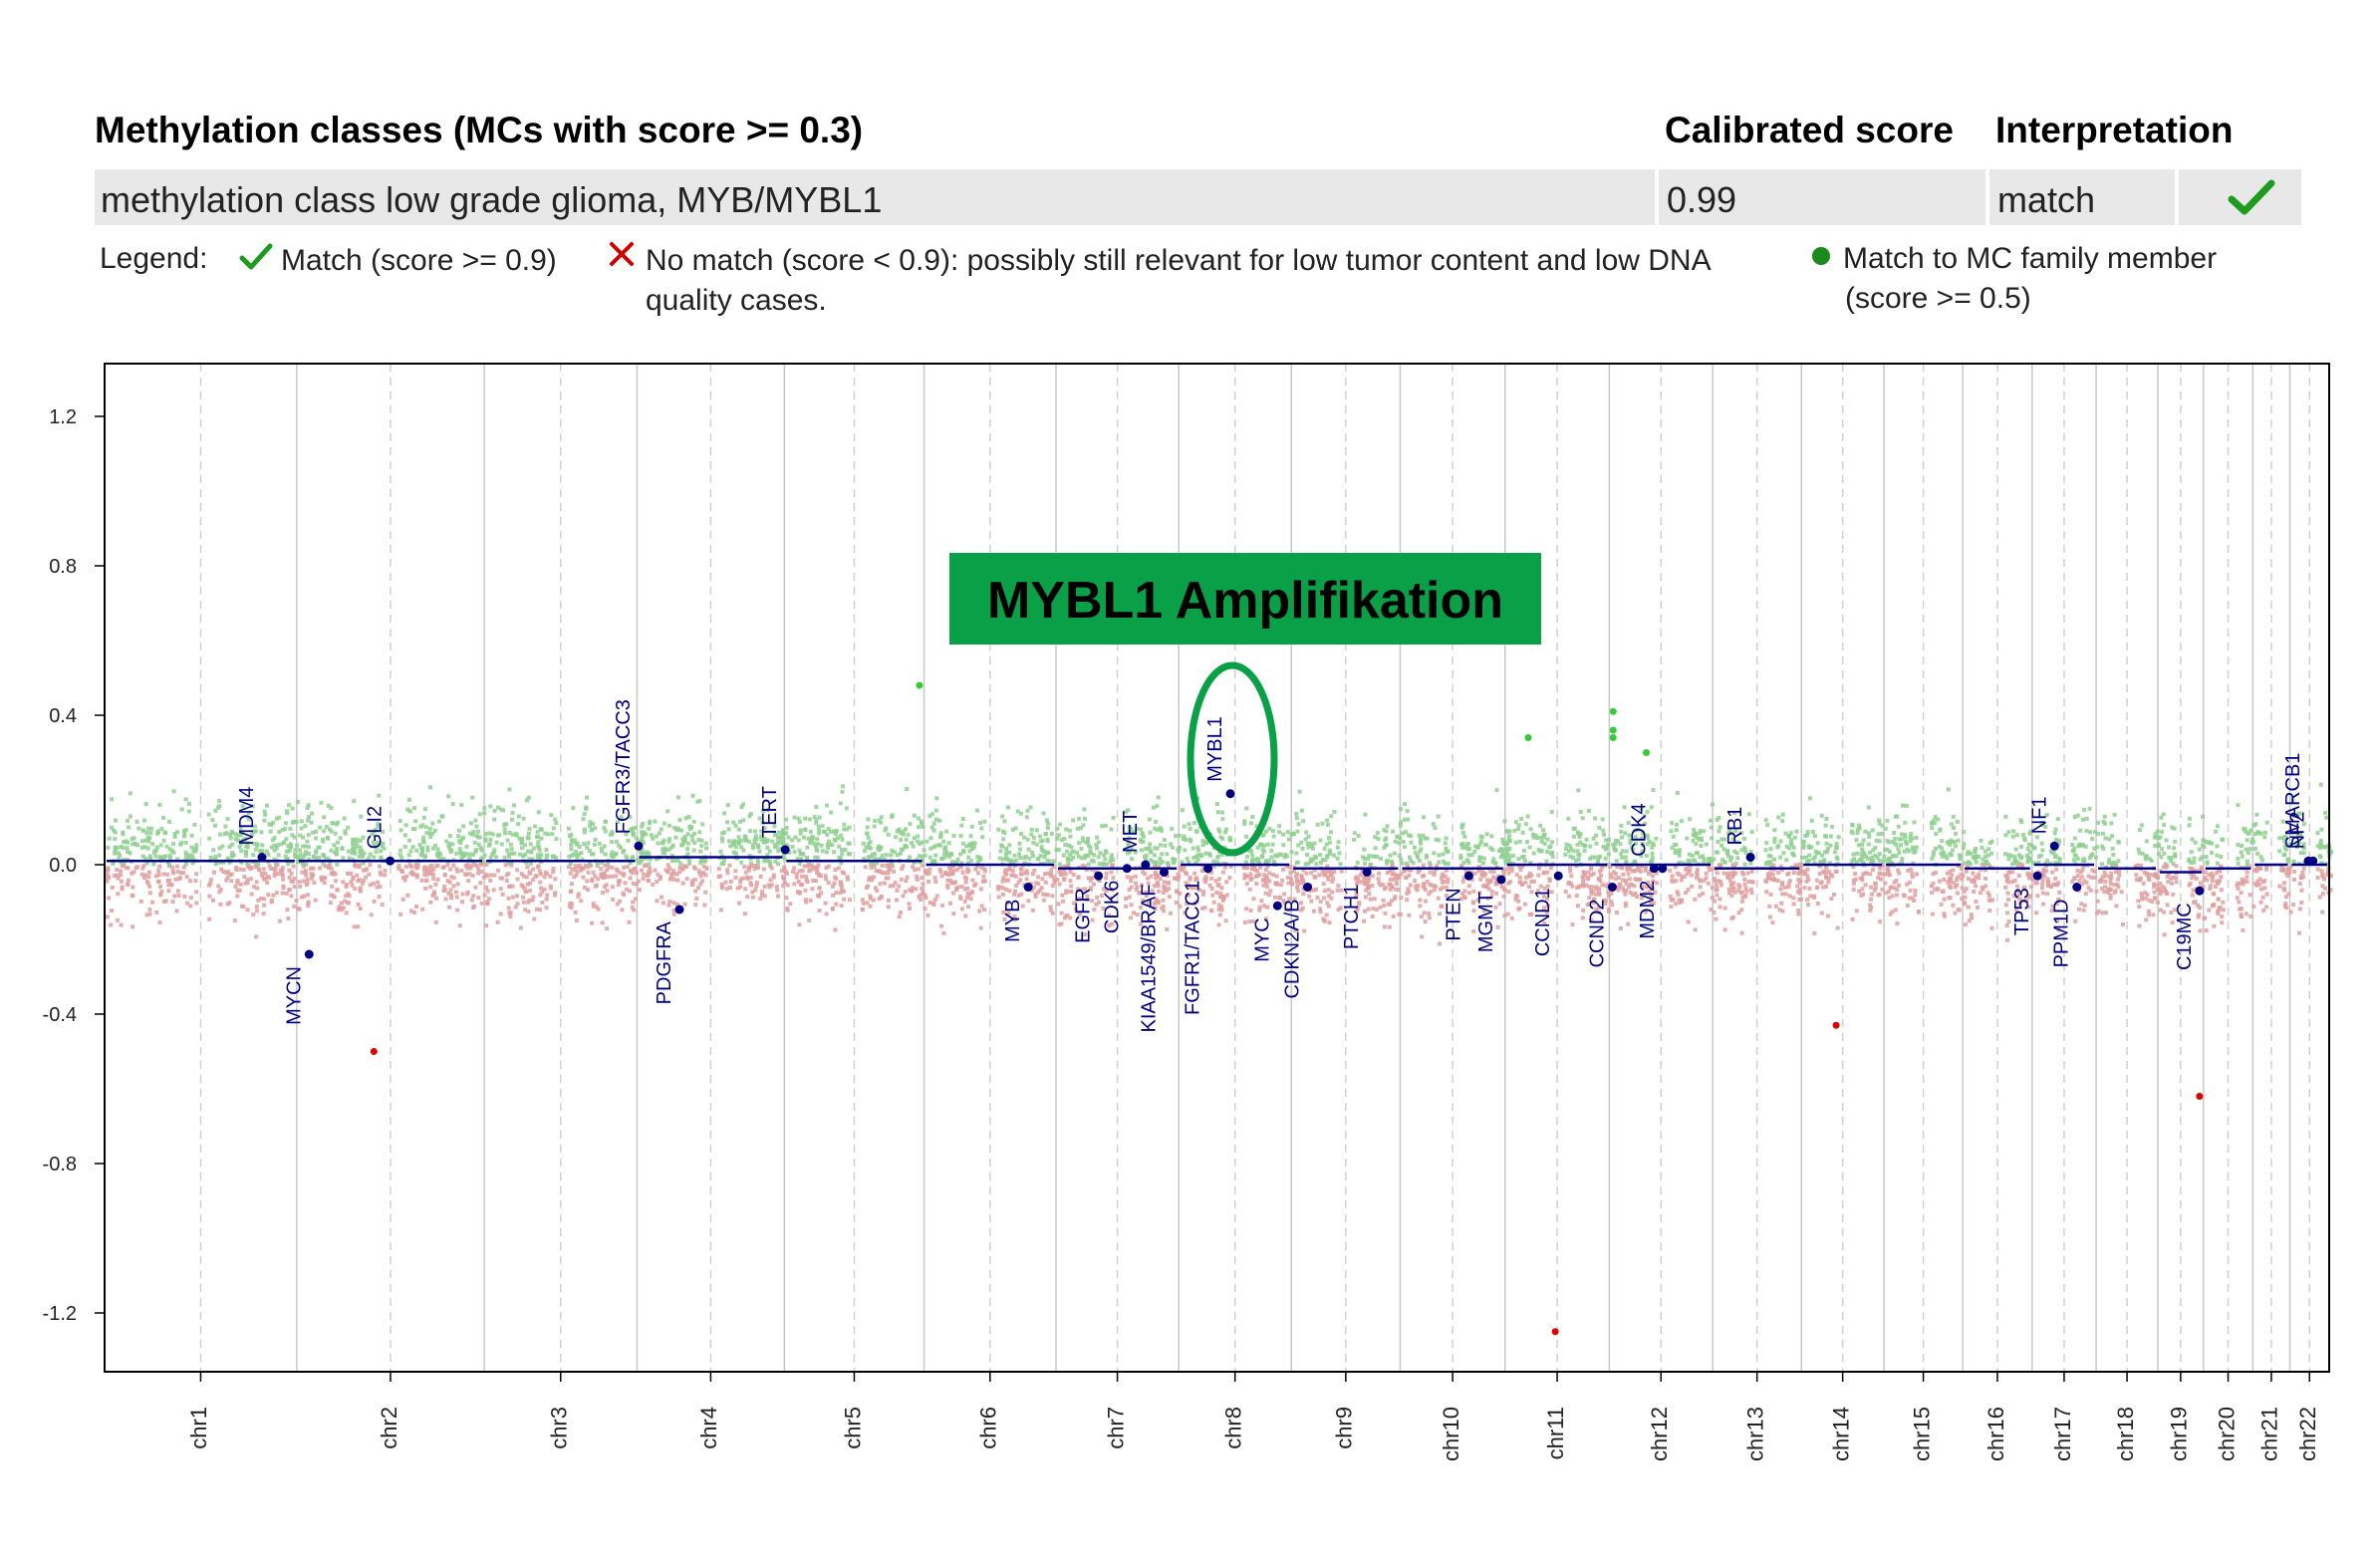  What do you see at coordinates (1657, 197) in the screenshot?
I see `cell-divider` at bounding box center [1657, 197].